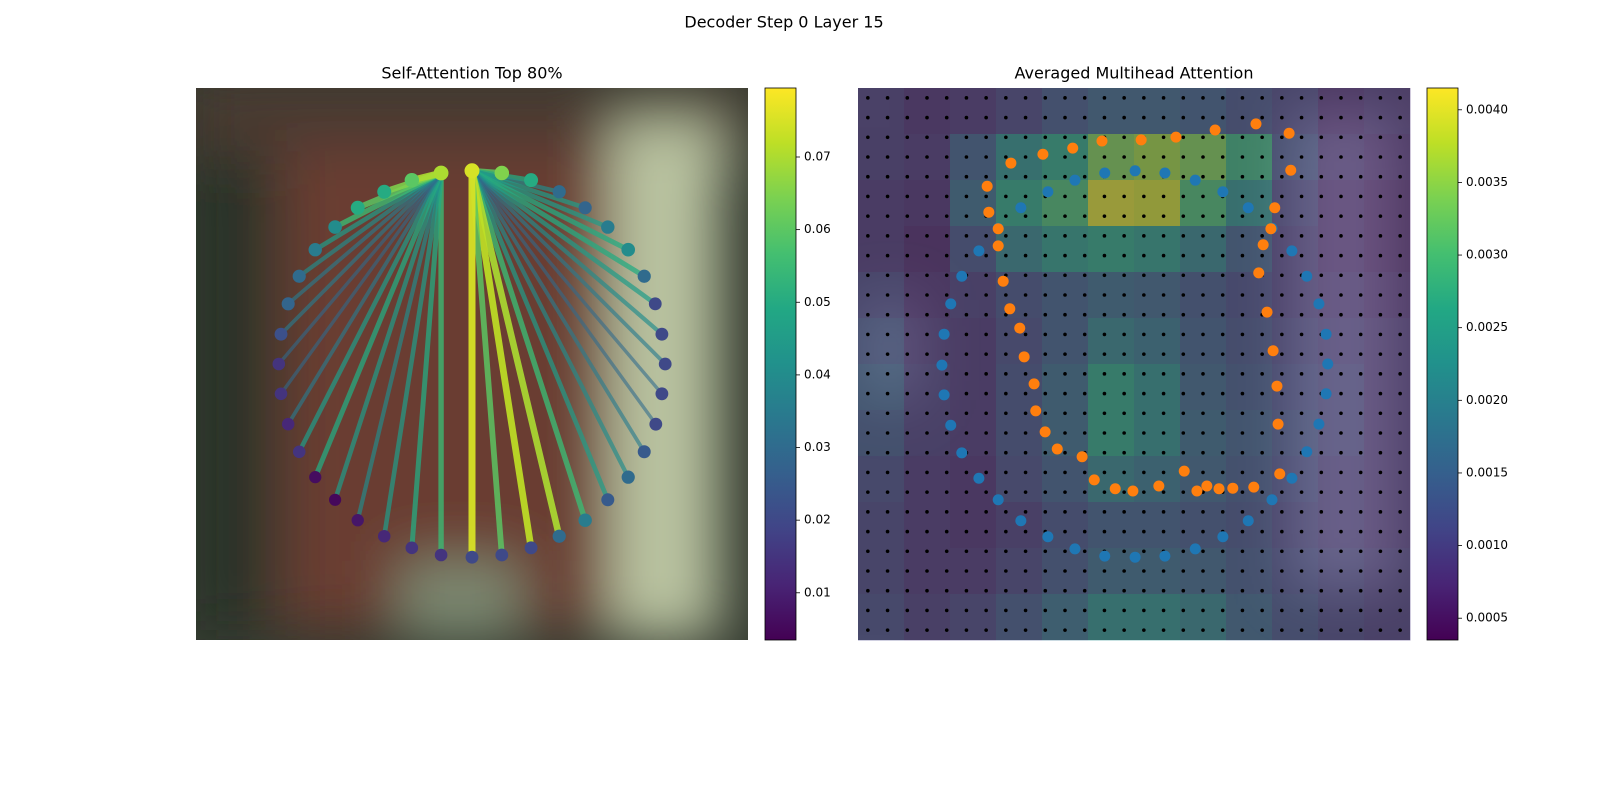  What do you see at coordinates (1487, 400) in the screenshot?
I see `colorbar-tick-label: 0.0020` at bounding box center [1487, 400].